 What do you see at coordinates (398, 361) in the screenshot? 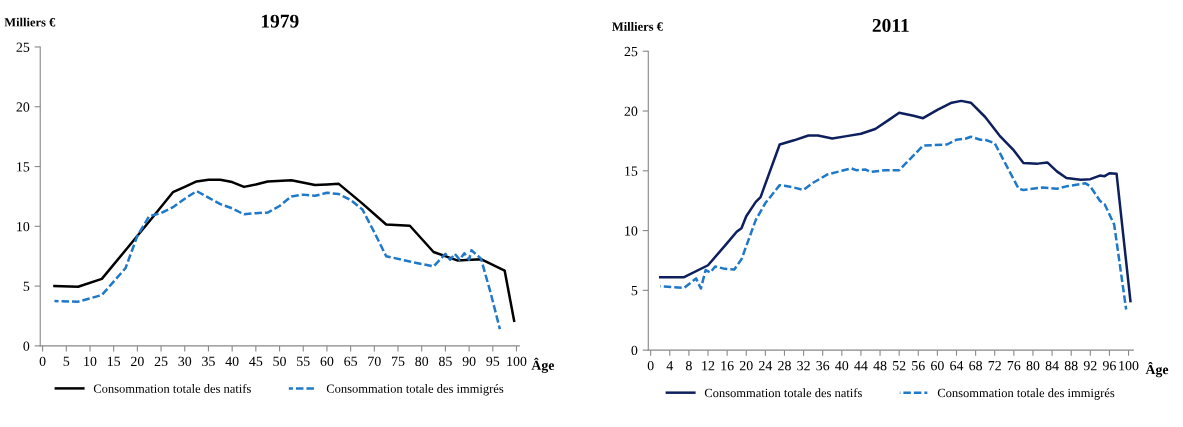
I see `x-tick-label: 75` at bounding box center [398, 361].